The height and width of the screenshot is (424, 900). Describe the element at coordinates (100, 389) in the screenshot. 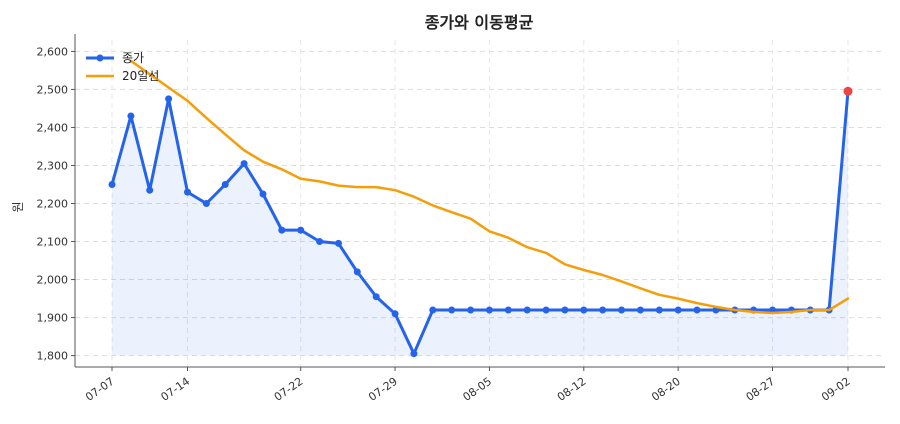

I see `x-tick-label: 07-07` at that location.